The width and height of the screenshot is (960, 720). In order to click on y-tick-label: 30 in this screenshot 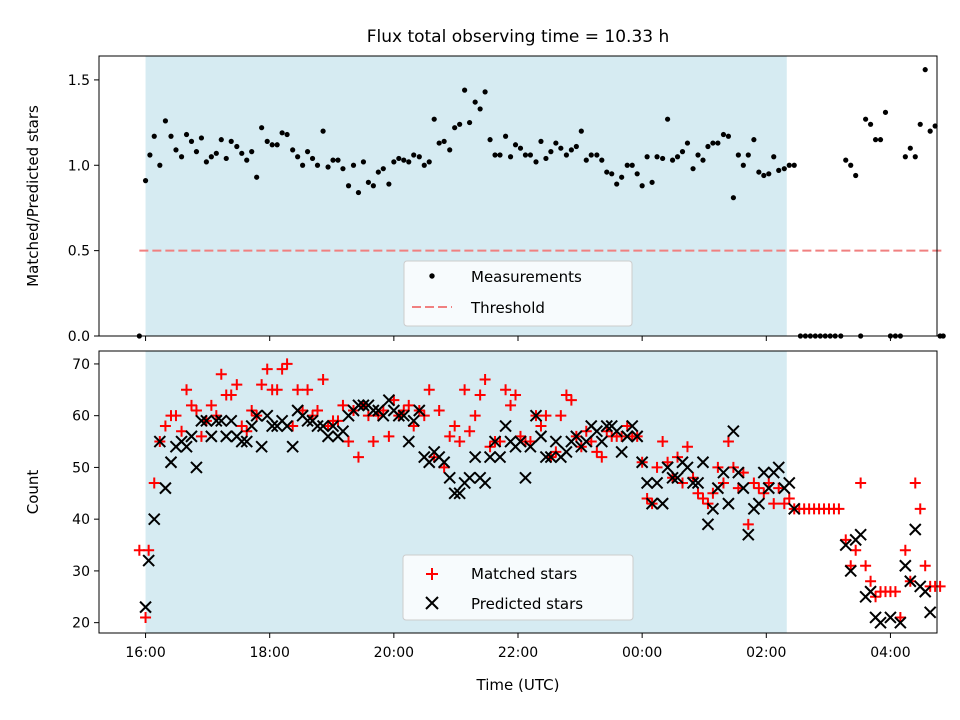, I will do `click(81, 572)`.